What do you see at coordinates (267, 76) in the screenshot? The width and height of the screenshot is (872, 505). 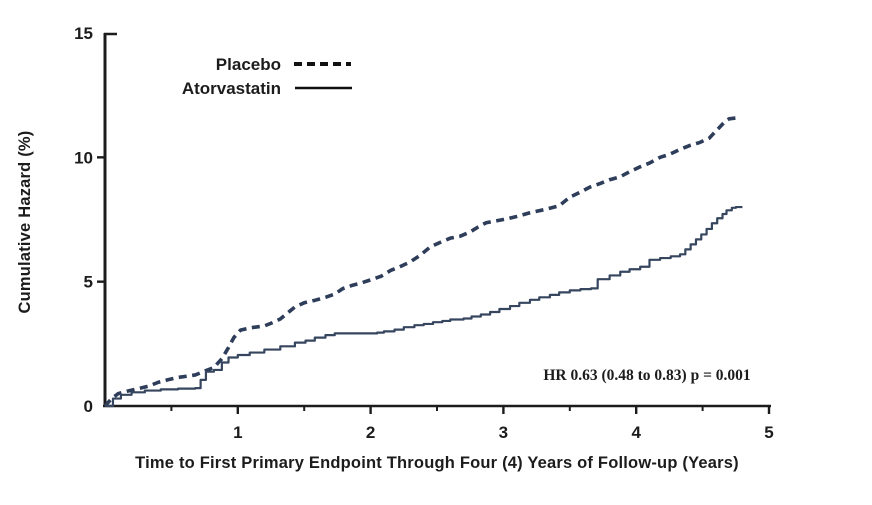 I see `legend: Placebo Atorvastatin` at bounding box center [267, 76].